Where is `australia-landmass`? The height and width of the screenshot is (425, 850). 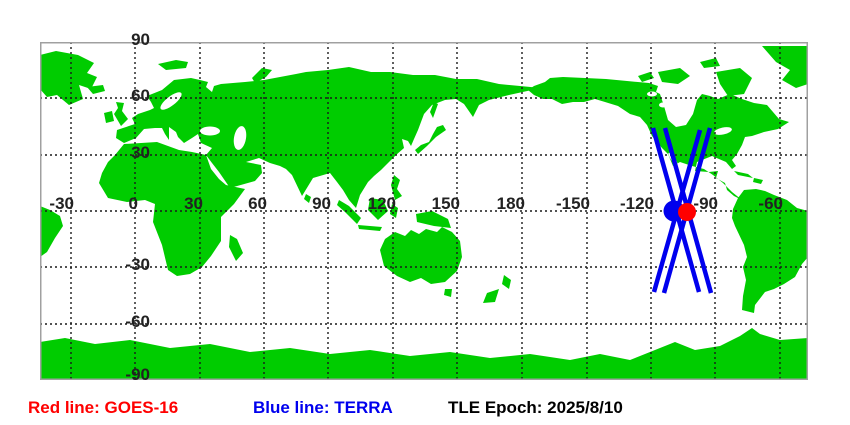
australia-landmass is located at coordinates (421, 255).